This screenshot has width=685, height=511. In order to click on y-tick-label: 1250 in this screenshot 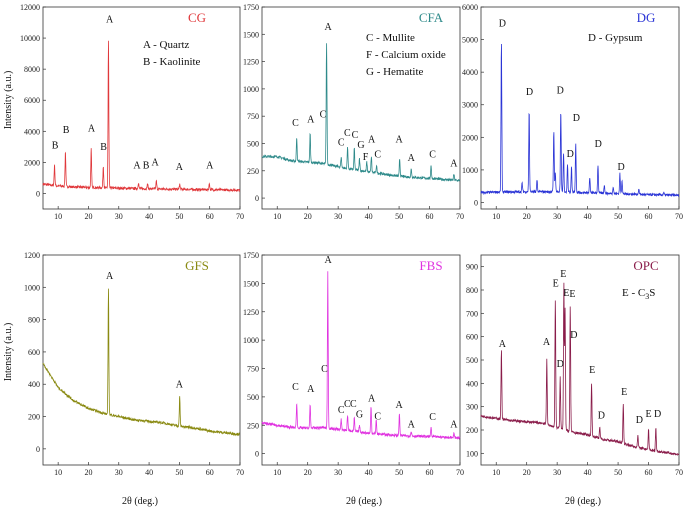, I will do `click(251, 62)`.